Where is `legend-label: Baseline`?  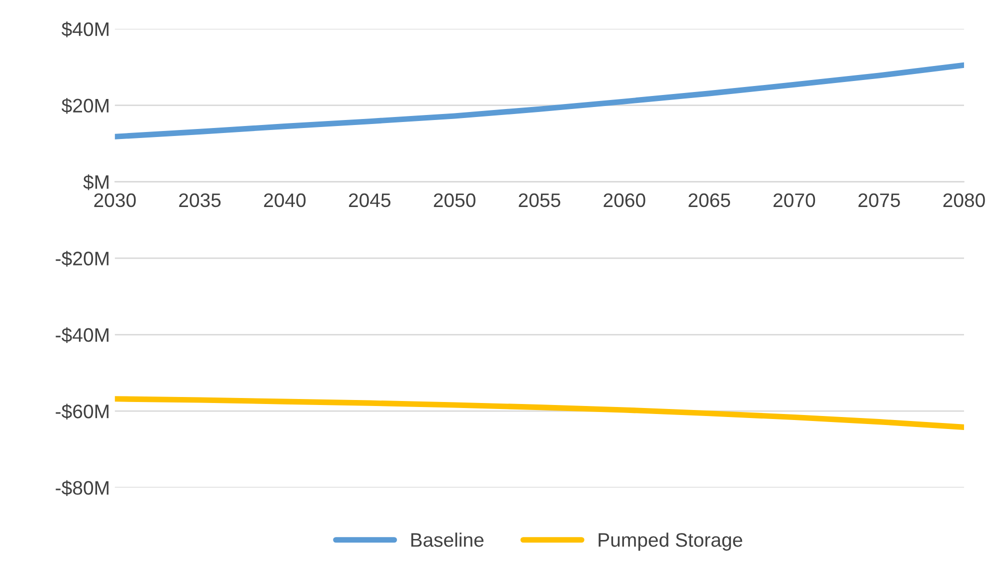 legend-label: Baseline is located at coordinates (447, 539).